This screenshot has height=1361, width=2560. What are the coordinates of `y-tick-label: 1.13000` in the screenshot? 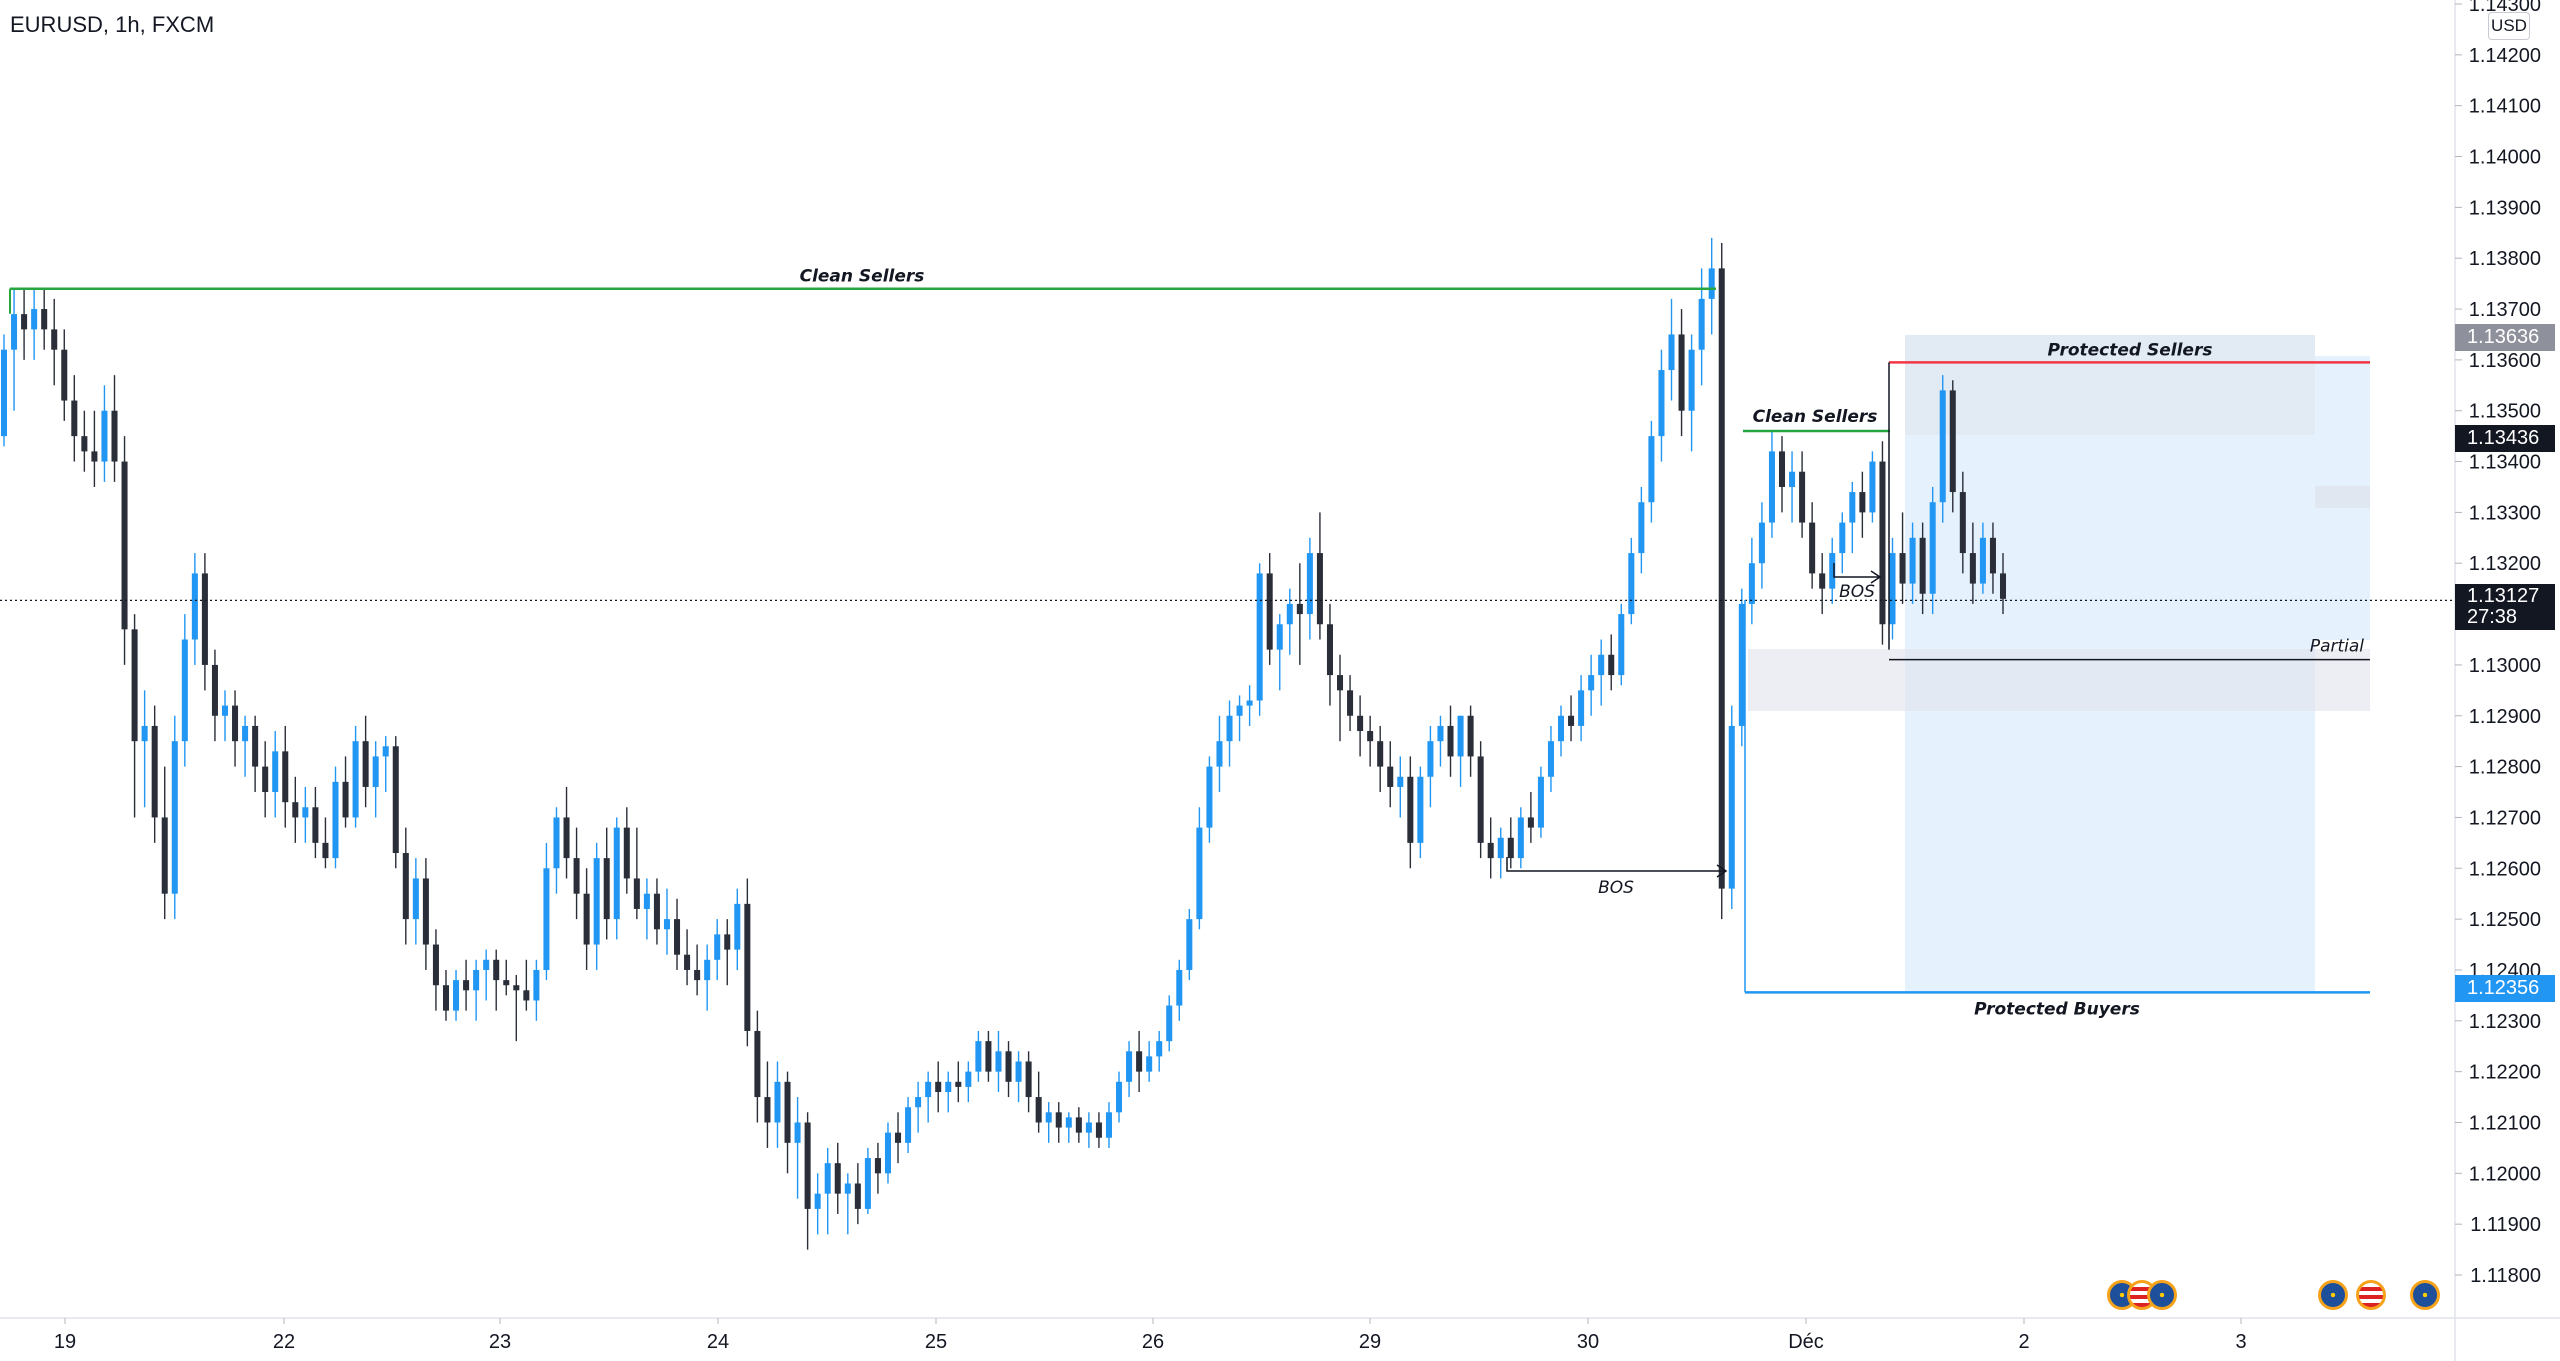 It's located at (2505, 666).